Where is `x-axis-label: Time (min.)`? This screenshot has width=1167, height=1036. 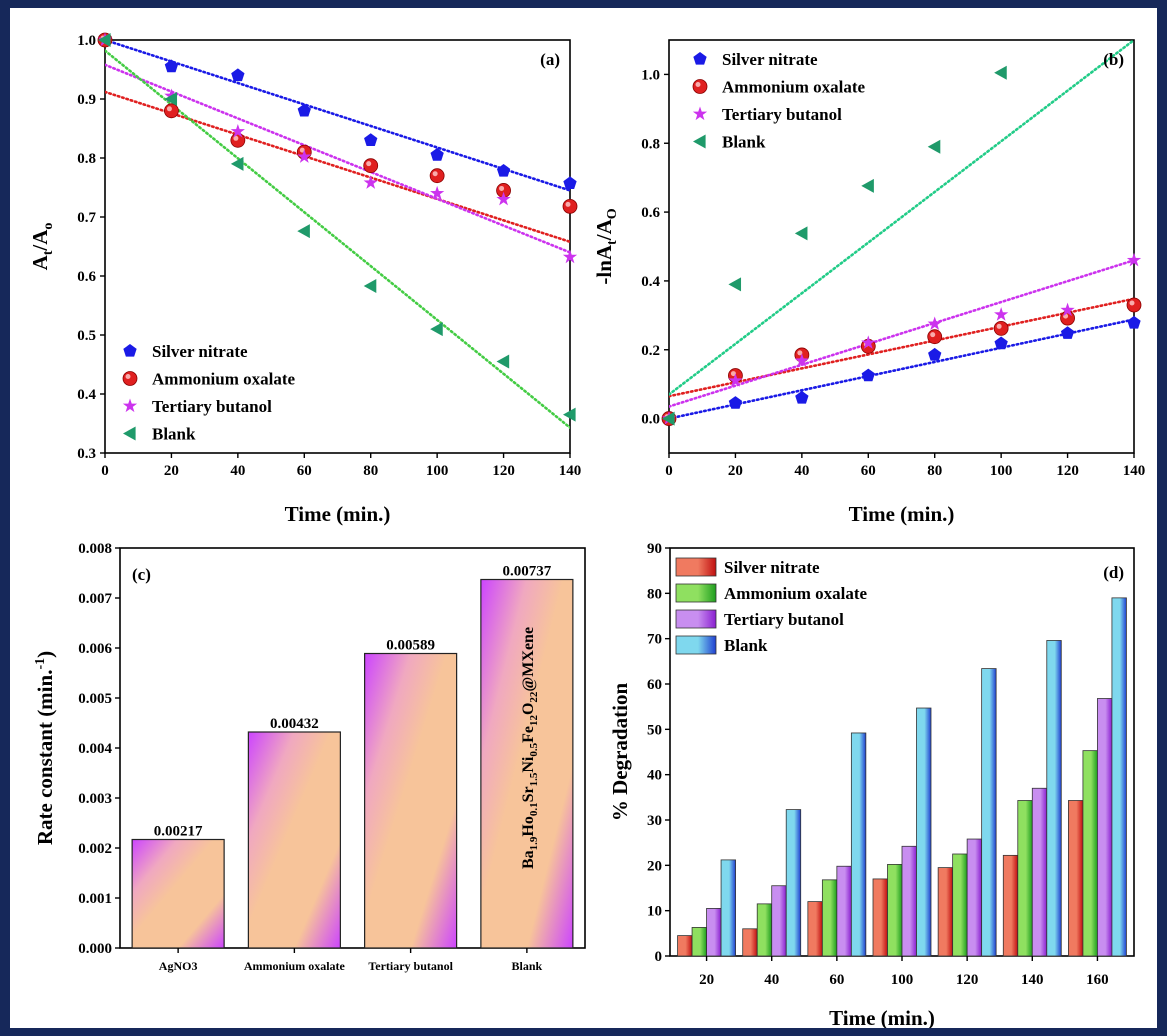
x-axis-label: Time (min.) is located at coordinates (882, 1017).